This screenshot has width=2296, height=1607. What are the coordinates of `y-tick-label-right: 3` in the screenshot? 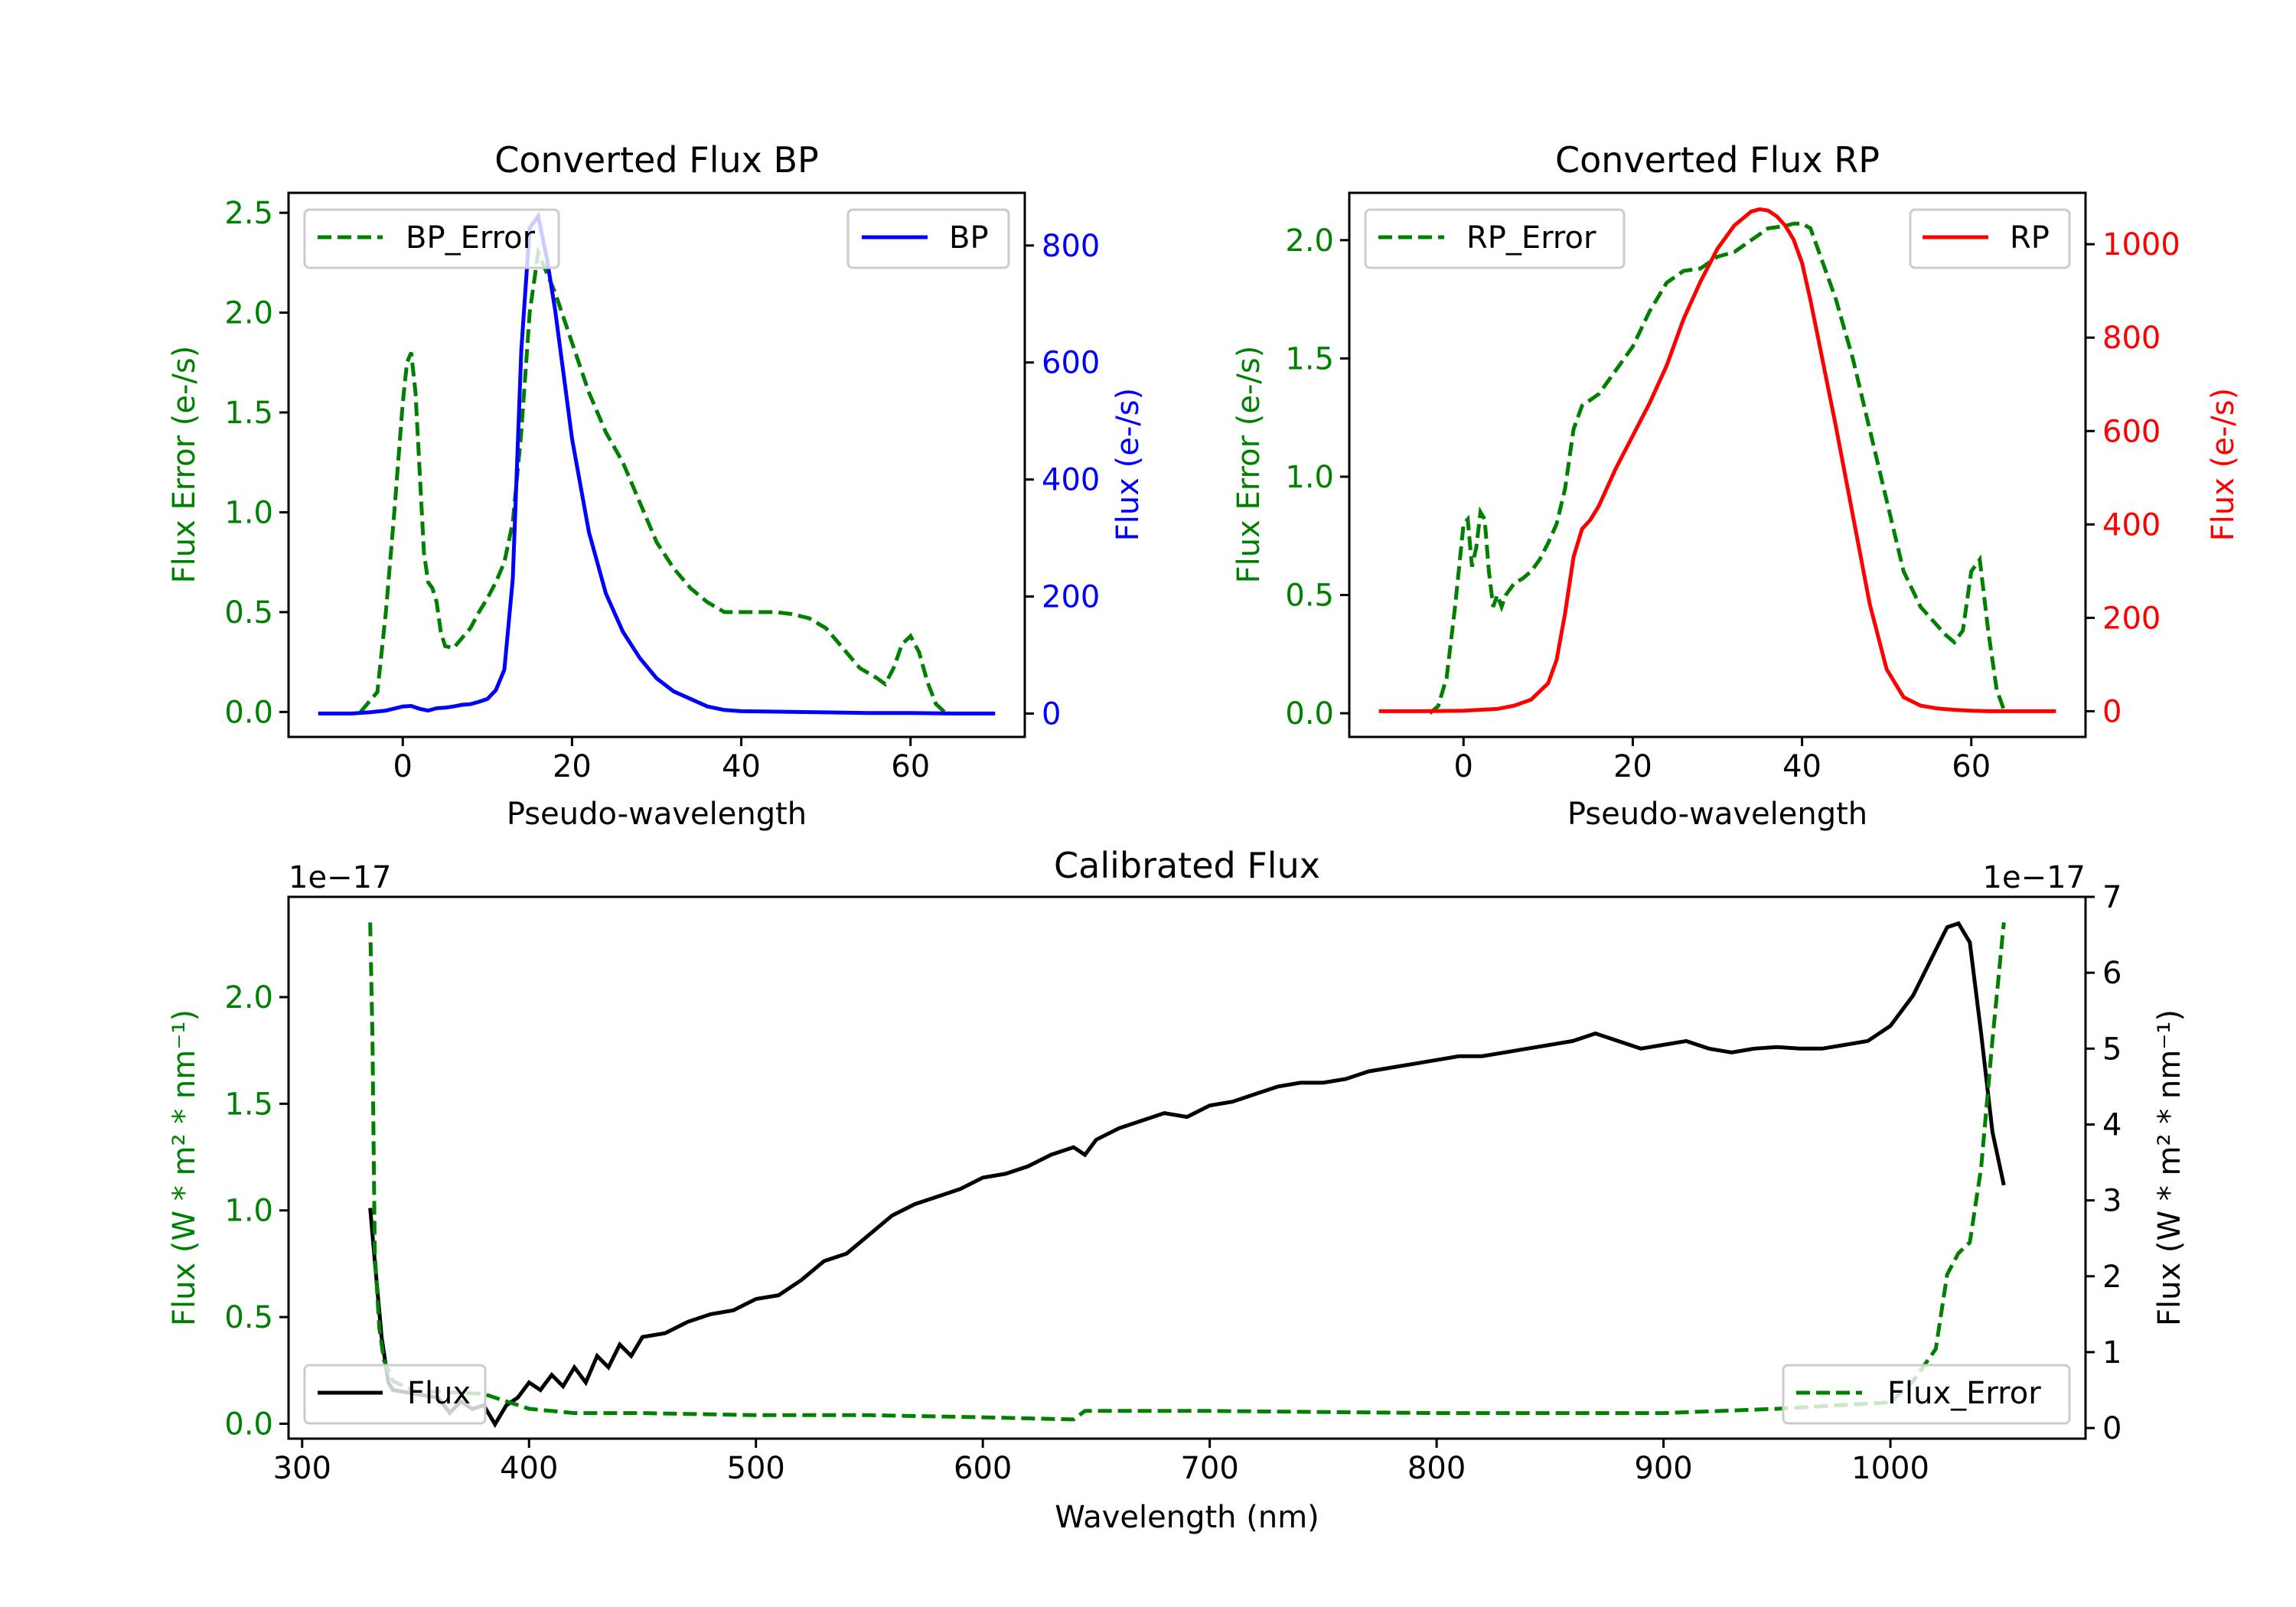 It's located at (2112, 1201).